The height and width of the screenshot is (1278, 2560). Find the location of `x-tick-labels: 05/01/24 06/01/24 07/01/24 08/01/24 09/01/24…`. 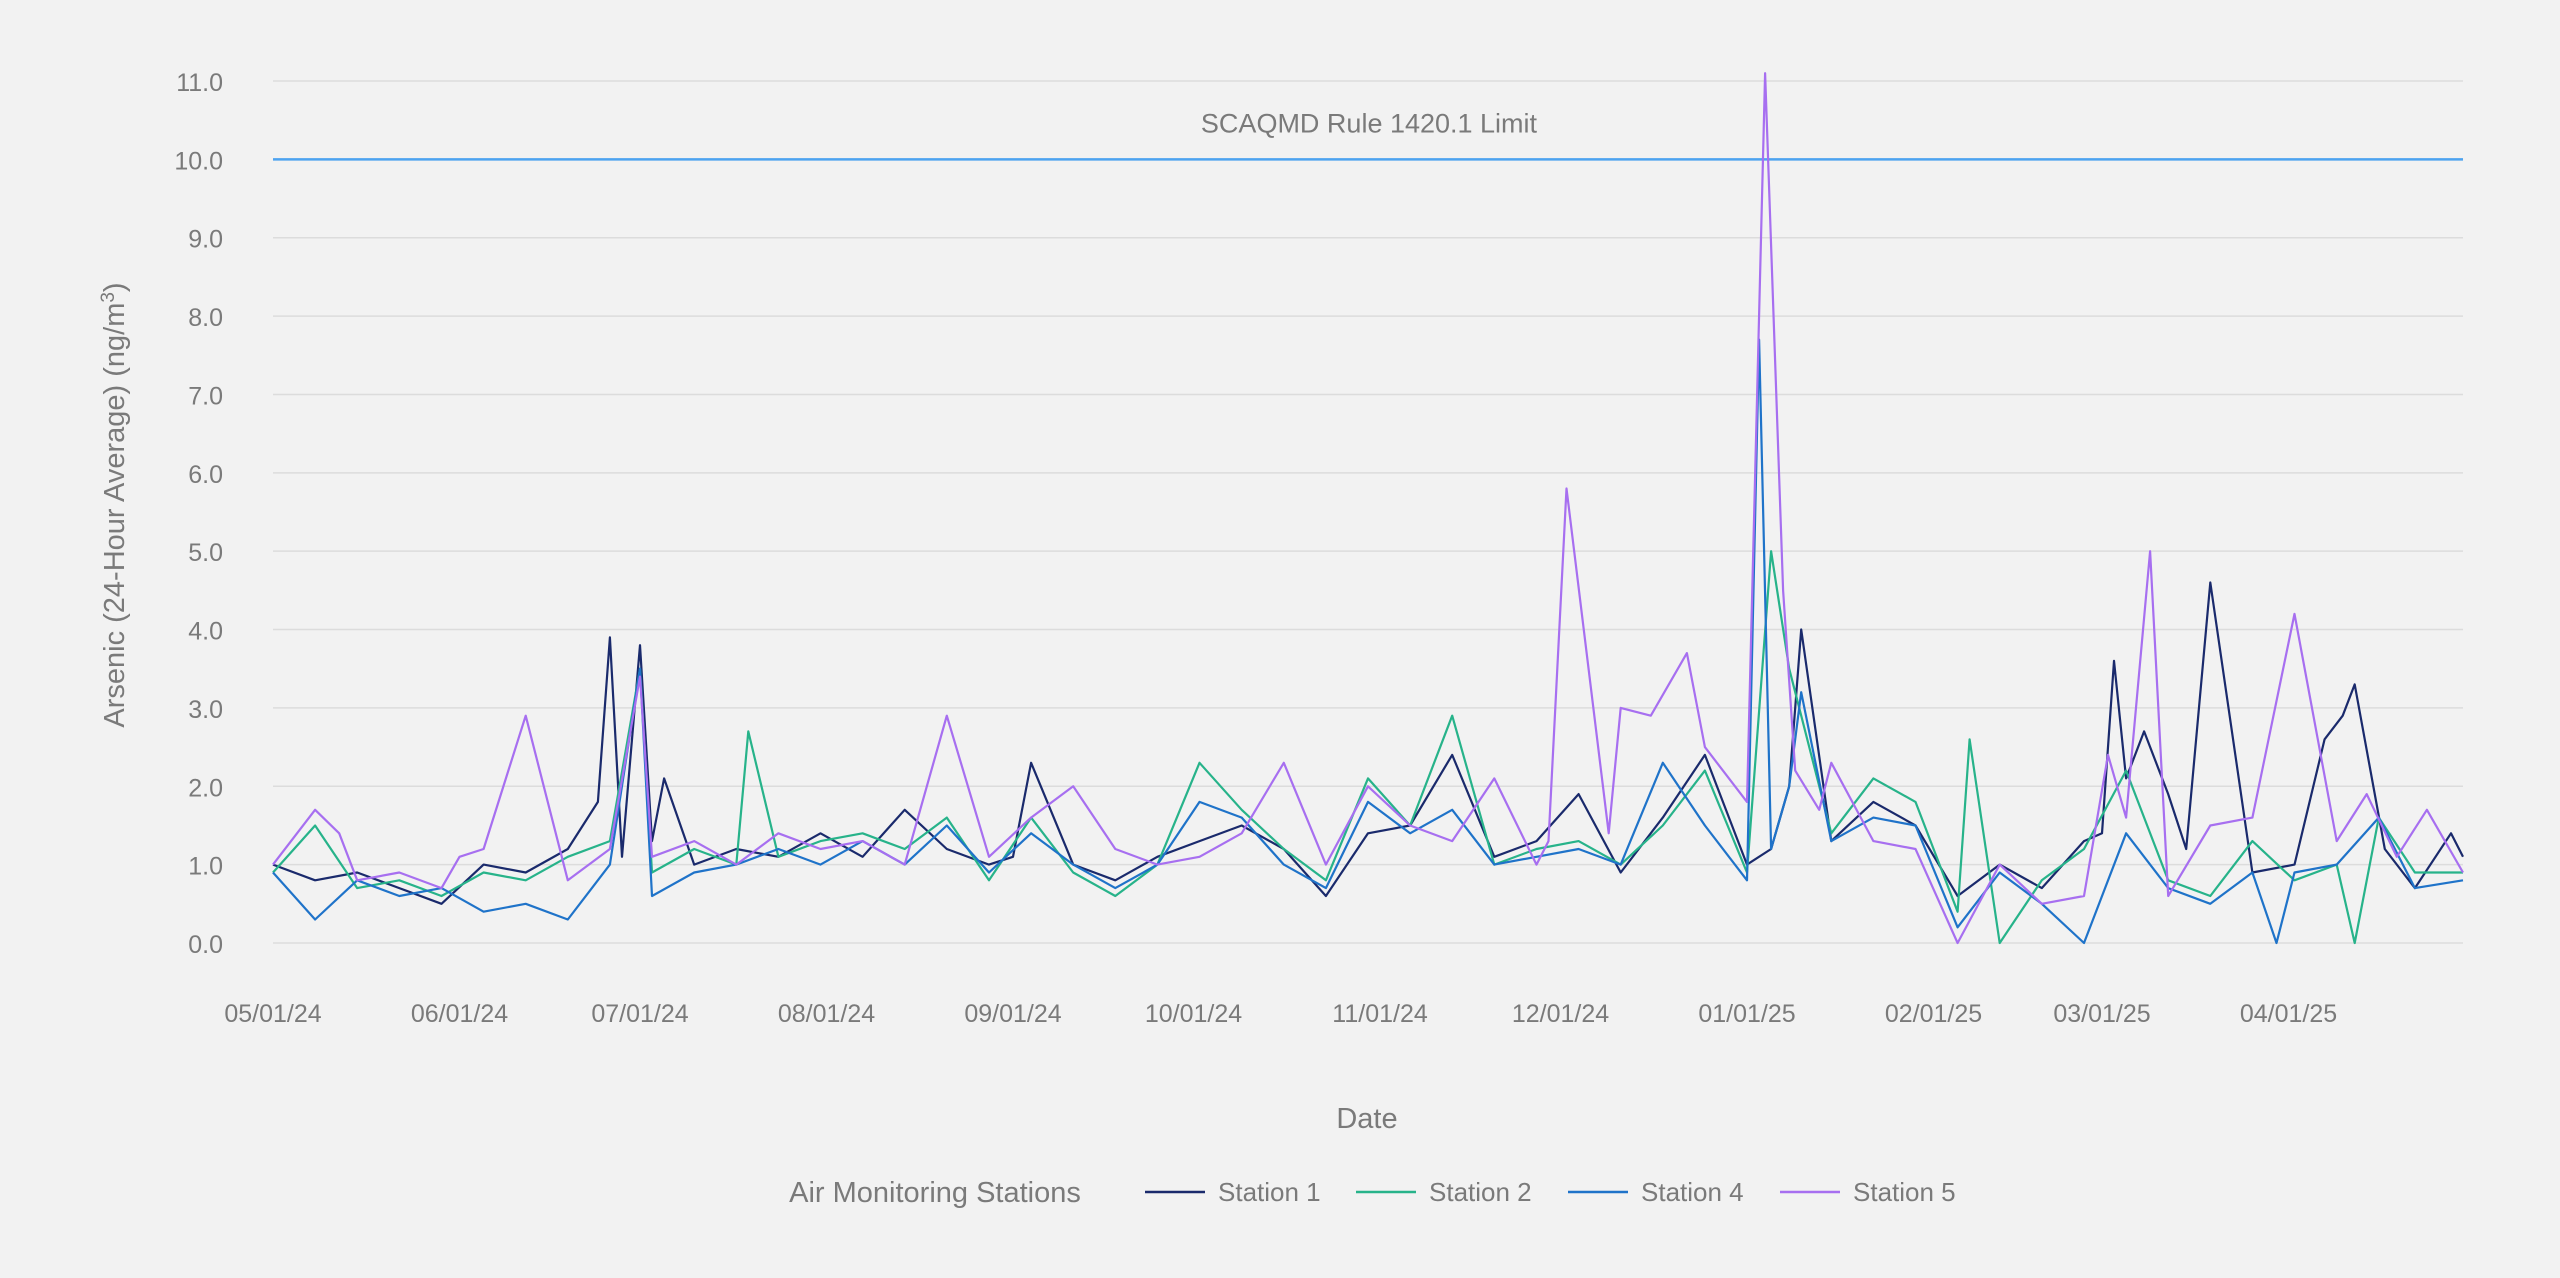

x-tick-labels: 05/01/24 06/01/24 07/01/24 08/01/24 09/01/24… is located at coordinates (1280, 1014).